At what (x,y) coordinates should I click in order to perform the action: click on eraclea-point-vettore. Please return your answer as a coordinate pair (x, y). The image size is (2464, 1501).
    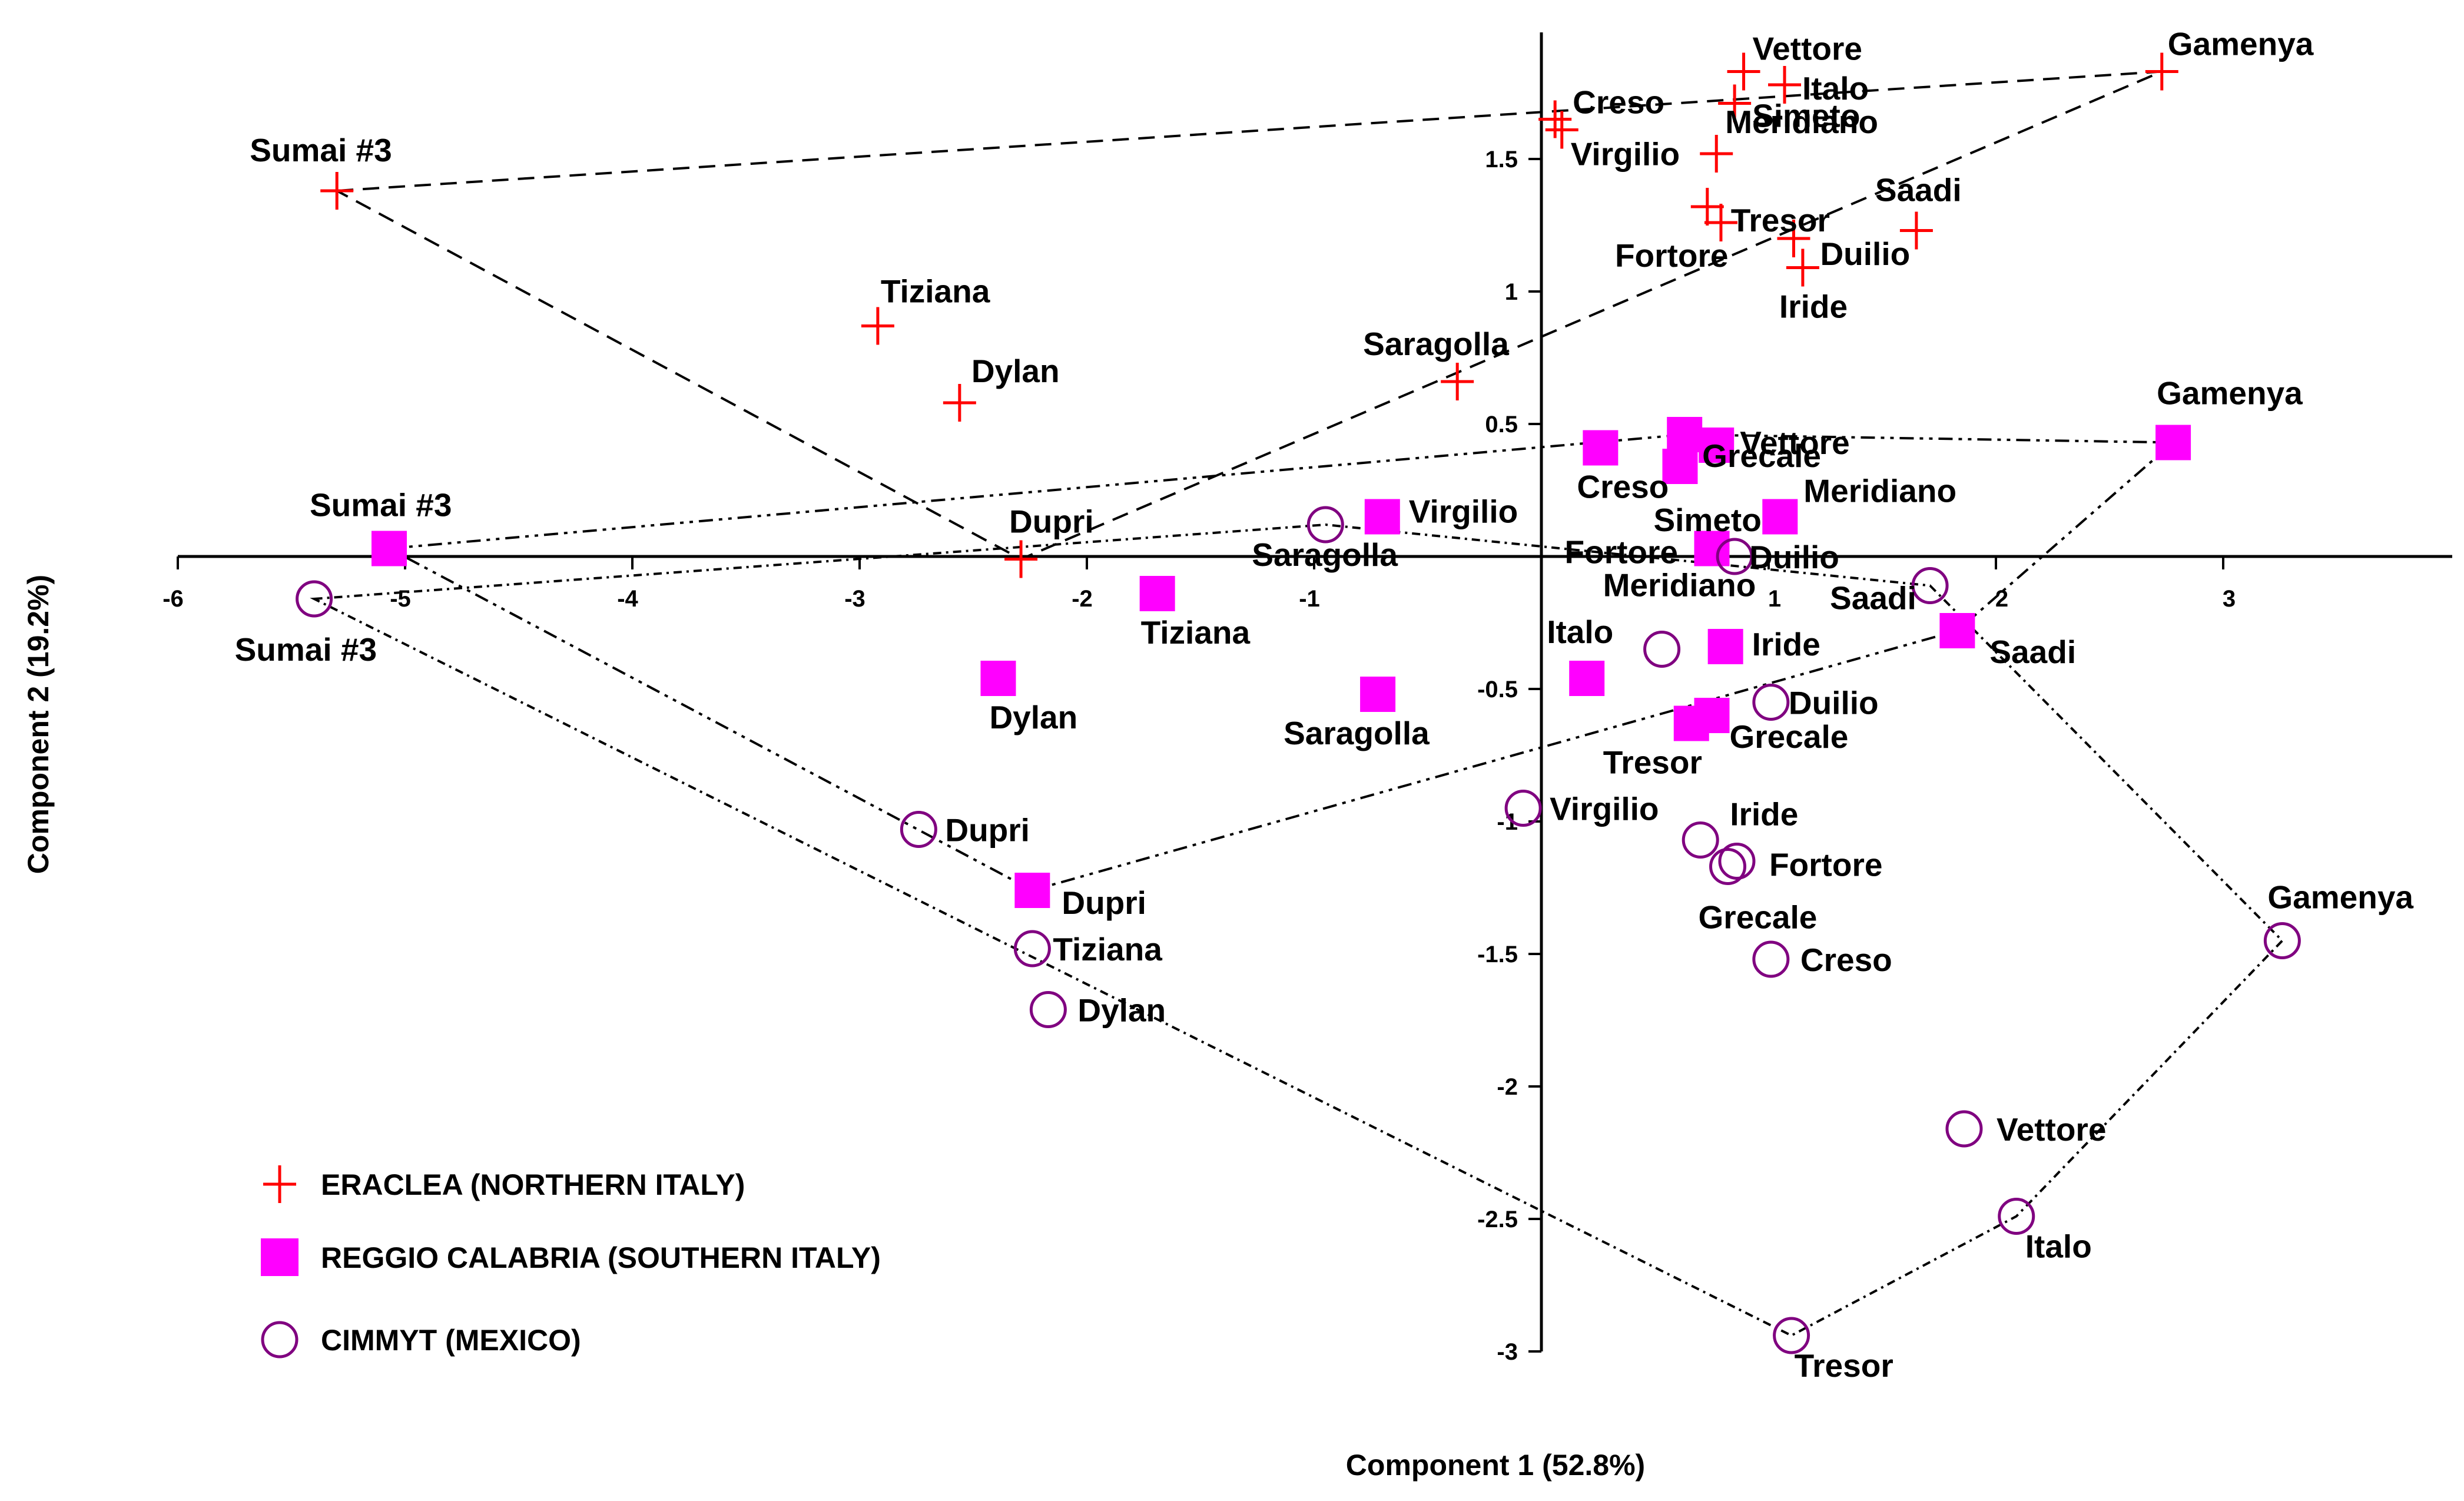
    Looking at the image, I should click on (1743, 71).